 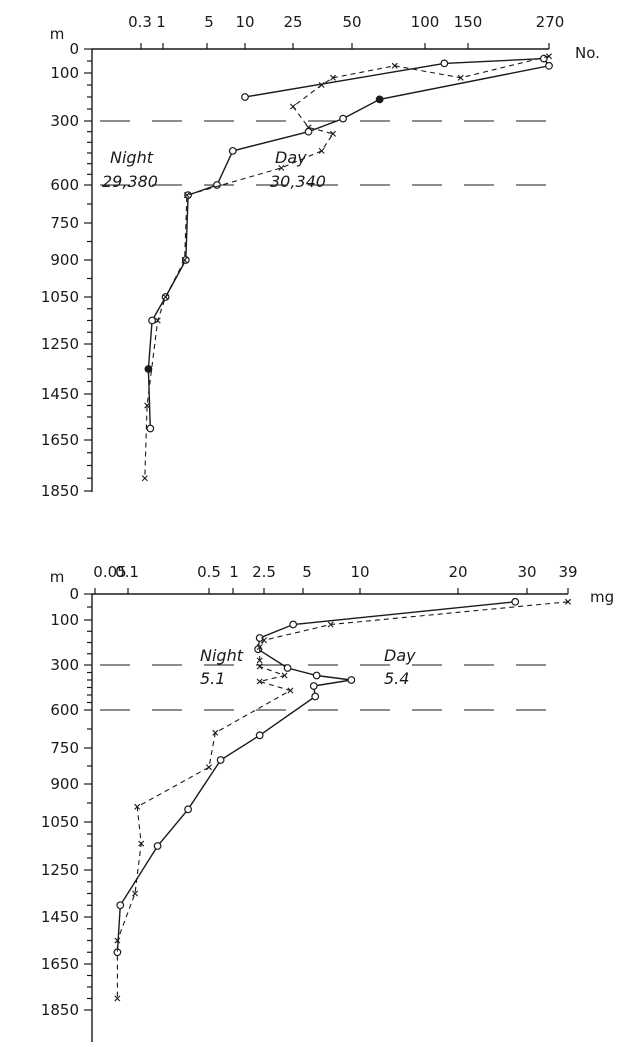 I want to click on x-tick-label-39: 39, so click(x=567, y=572).